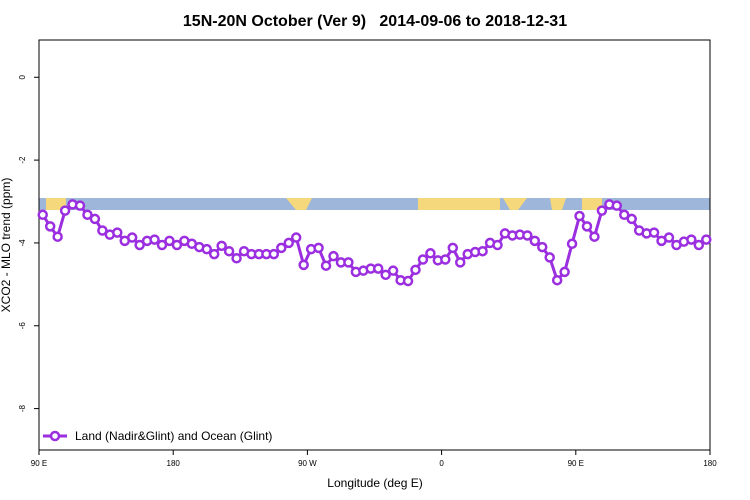 This screenshot has height=500, width=750. What do you see at coordinates (6, 245) in the screenshot?
I see `y-axis-label: XCO2 - MLO trend (ppm)` at bounding box center [6, 245].